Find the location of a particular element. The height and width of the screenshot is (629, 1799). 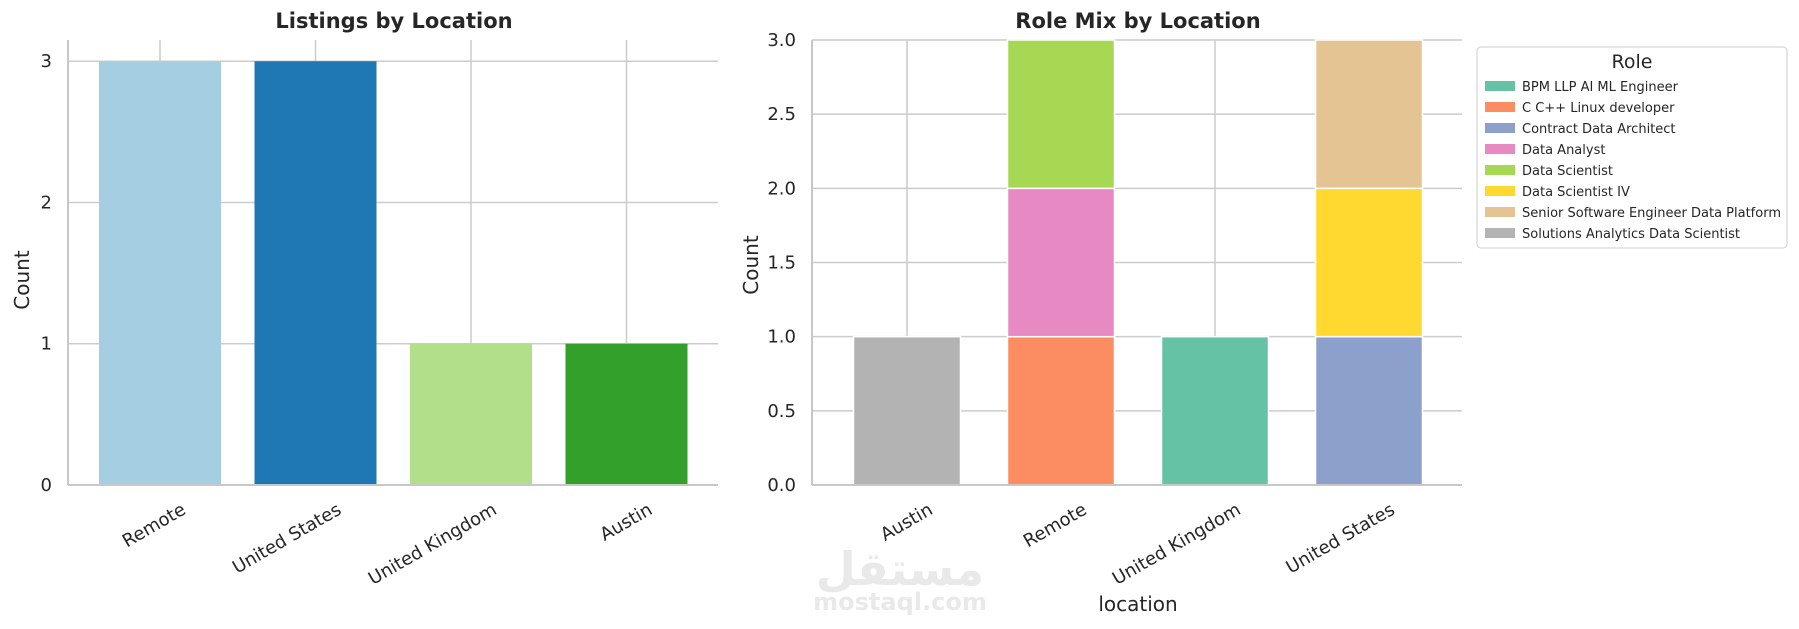

y-tick-label: 1.0 is located at coordinates (781, 337).